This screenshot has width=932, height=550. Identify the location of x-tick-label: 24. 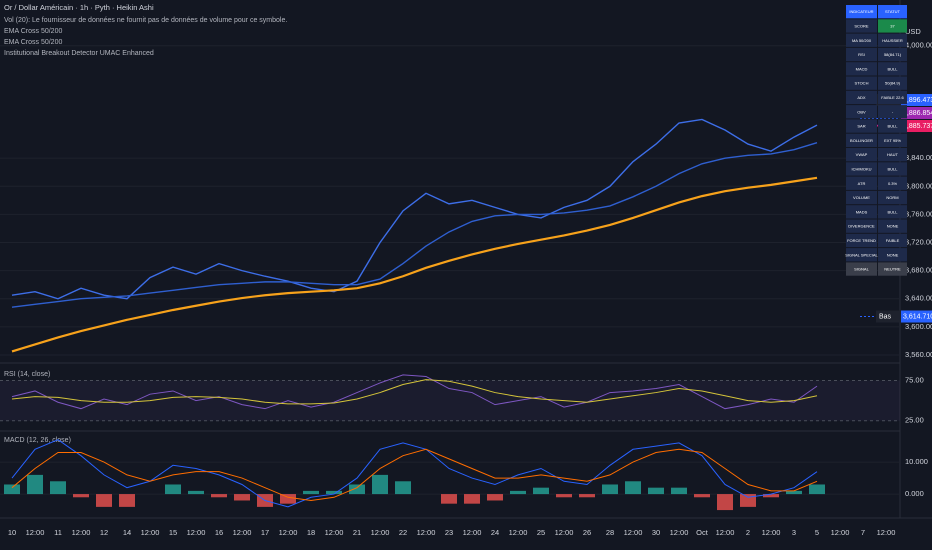
(495, 532).